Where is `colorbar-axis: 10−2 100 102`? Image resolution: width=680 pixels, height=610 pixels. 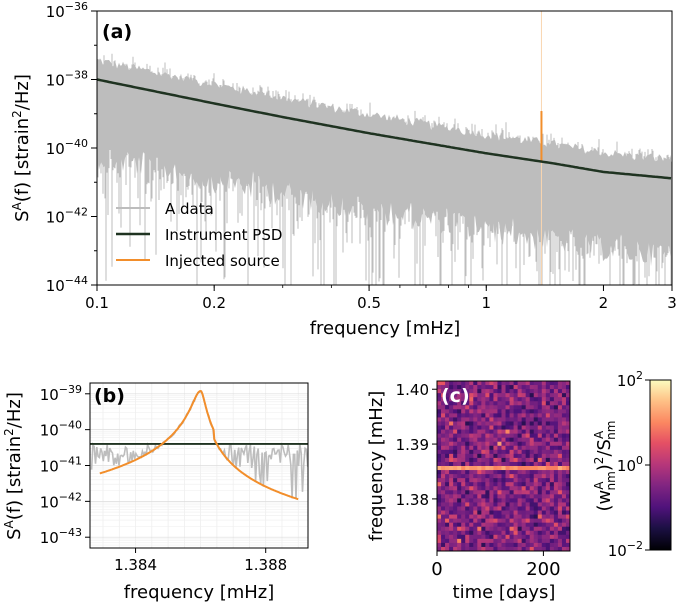
colorbar-axis: 10−2 100 102 is located at coordinates (629, 464).